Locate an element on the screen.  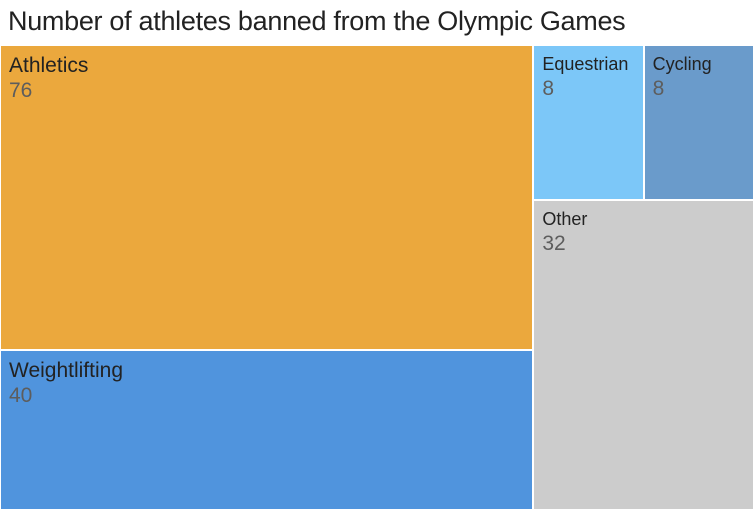
tile-label: Other is located at coordinates (565, 219).